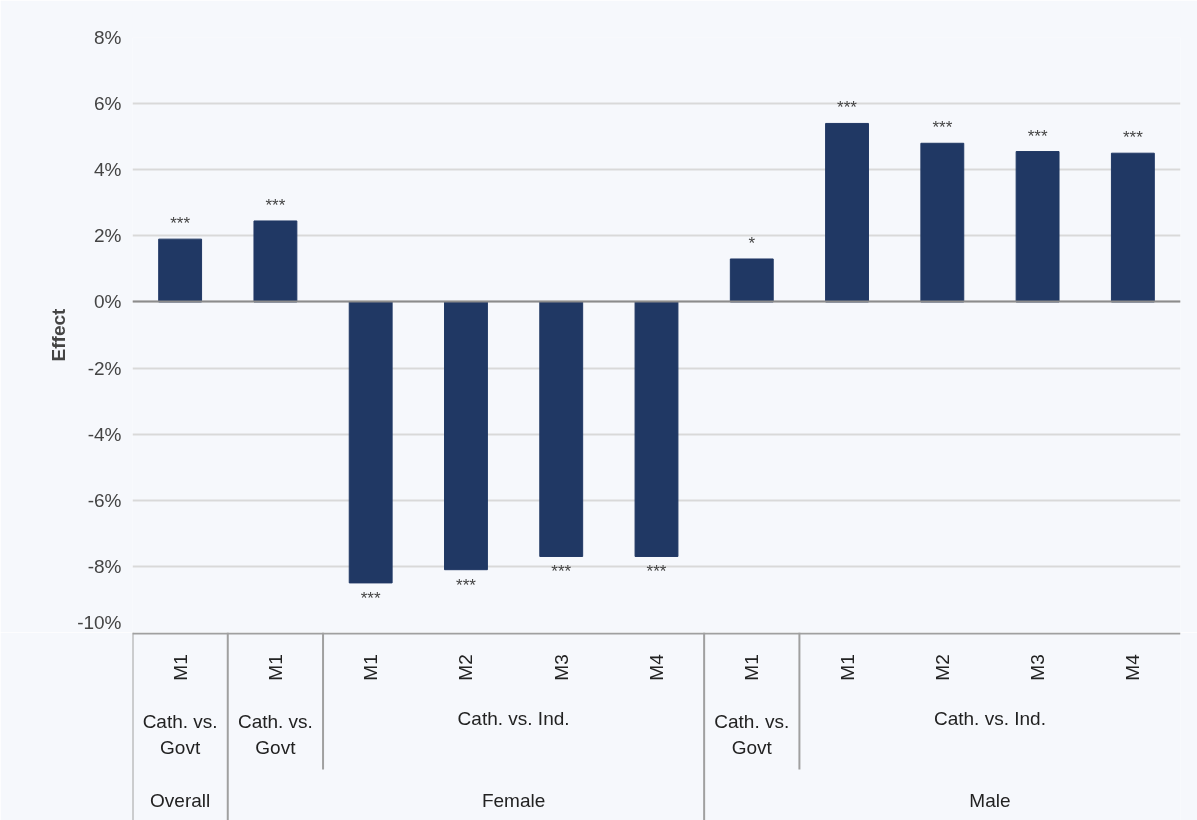 The image size is (1197, 820). I want to click on y-tick-label: 4%, so click(108, 170).